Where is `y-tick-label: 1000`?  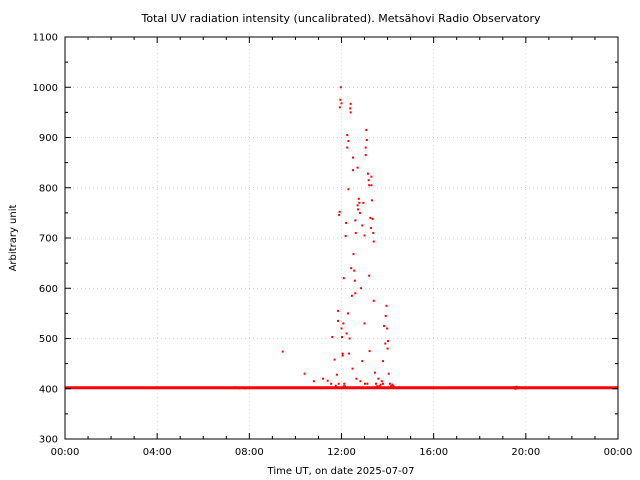 y-tick-label: 1000 is located at coordinates (45, 88).